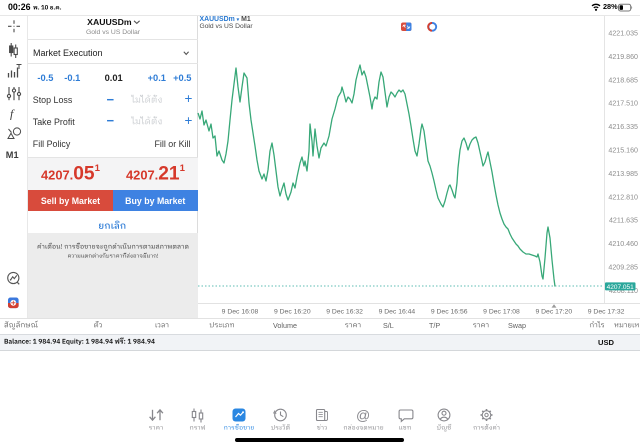 The width and height of the screenshot is (640, 447). Describe the element at coordinates (449, 312) in the screenshot. I see `svg-text: 9 Dec 16:56` at that location.